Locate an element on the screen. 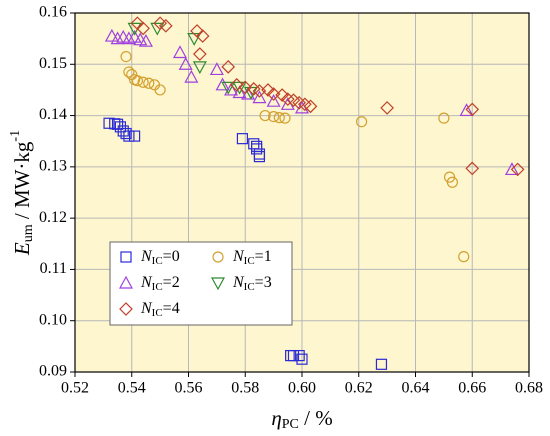  x-tick-label: 0.66 is located at coordinates (472, 388).